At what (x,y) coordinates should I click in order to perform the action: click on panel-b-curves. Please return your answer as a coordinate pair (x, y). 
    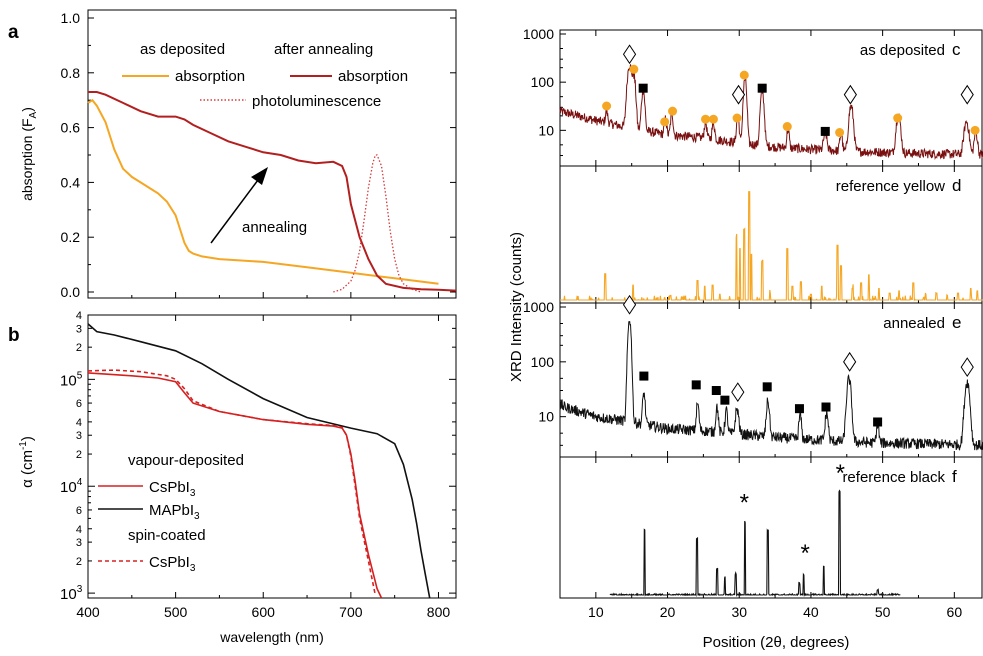
    Looking at the image, I should click on (259, 461).